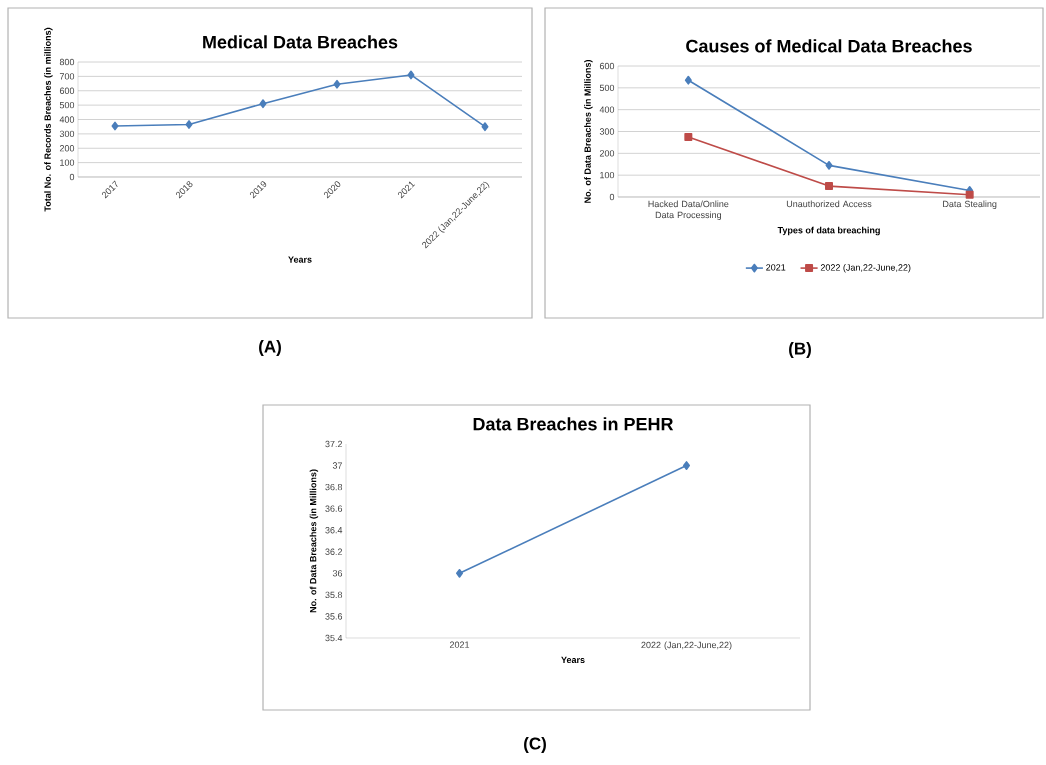  I want to click on y-tick-label: 35.8, so click(334, 595).